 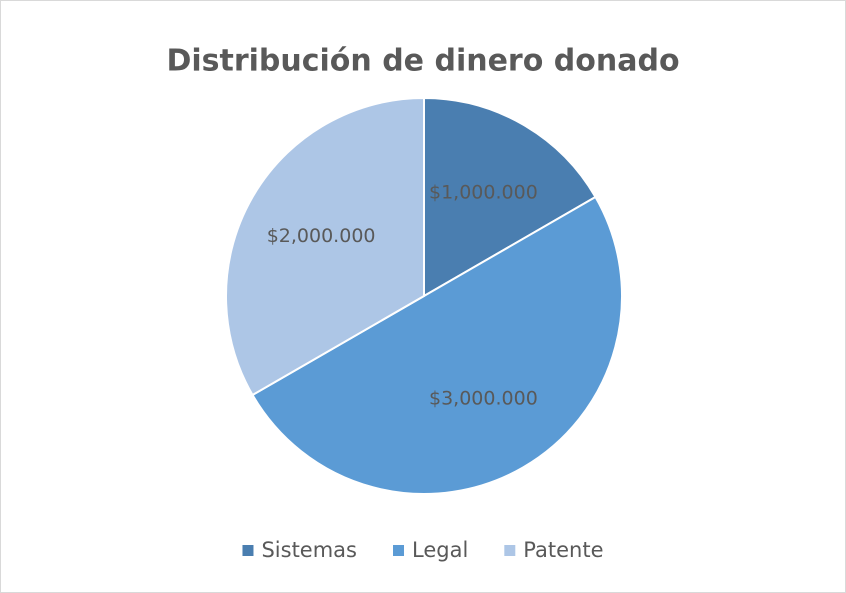 I want to click on data-label: $2,000.000, so click(x=321, y=236).